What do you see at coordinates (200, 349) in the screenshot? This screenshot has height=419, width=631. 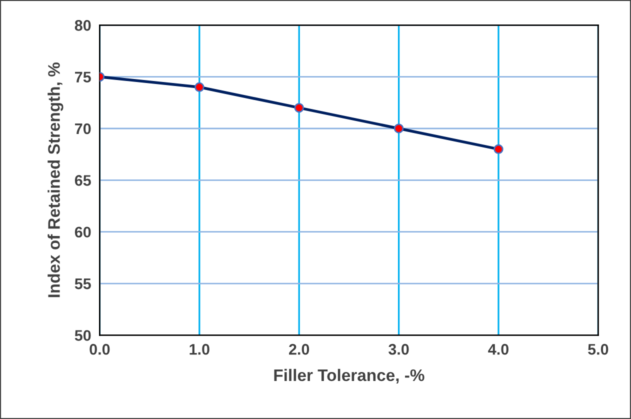 I see `x-tick-label: 1.0` at bounding box center [200, 349].